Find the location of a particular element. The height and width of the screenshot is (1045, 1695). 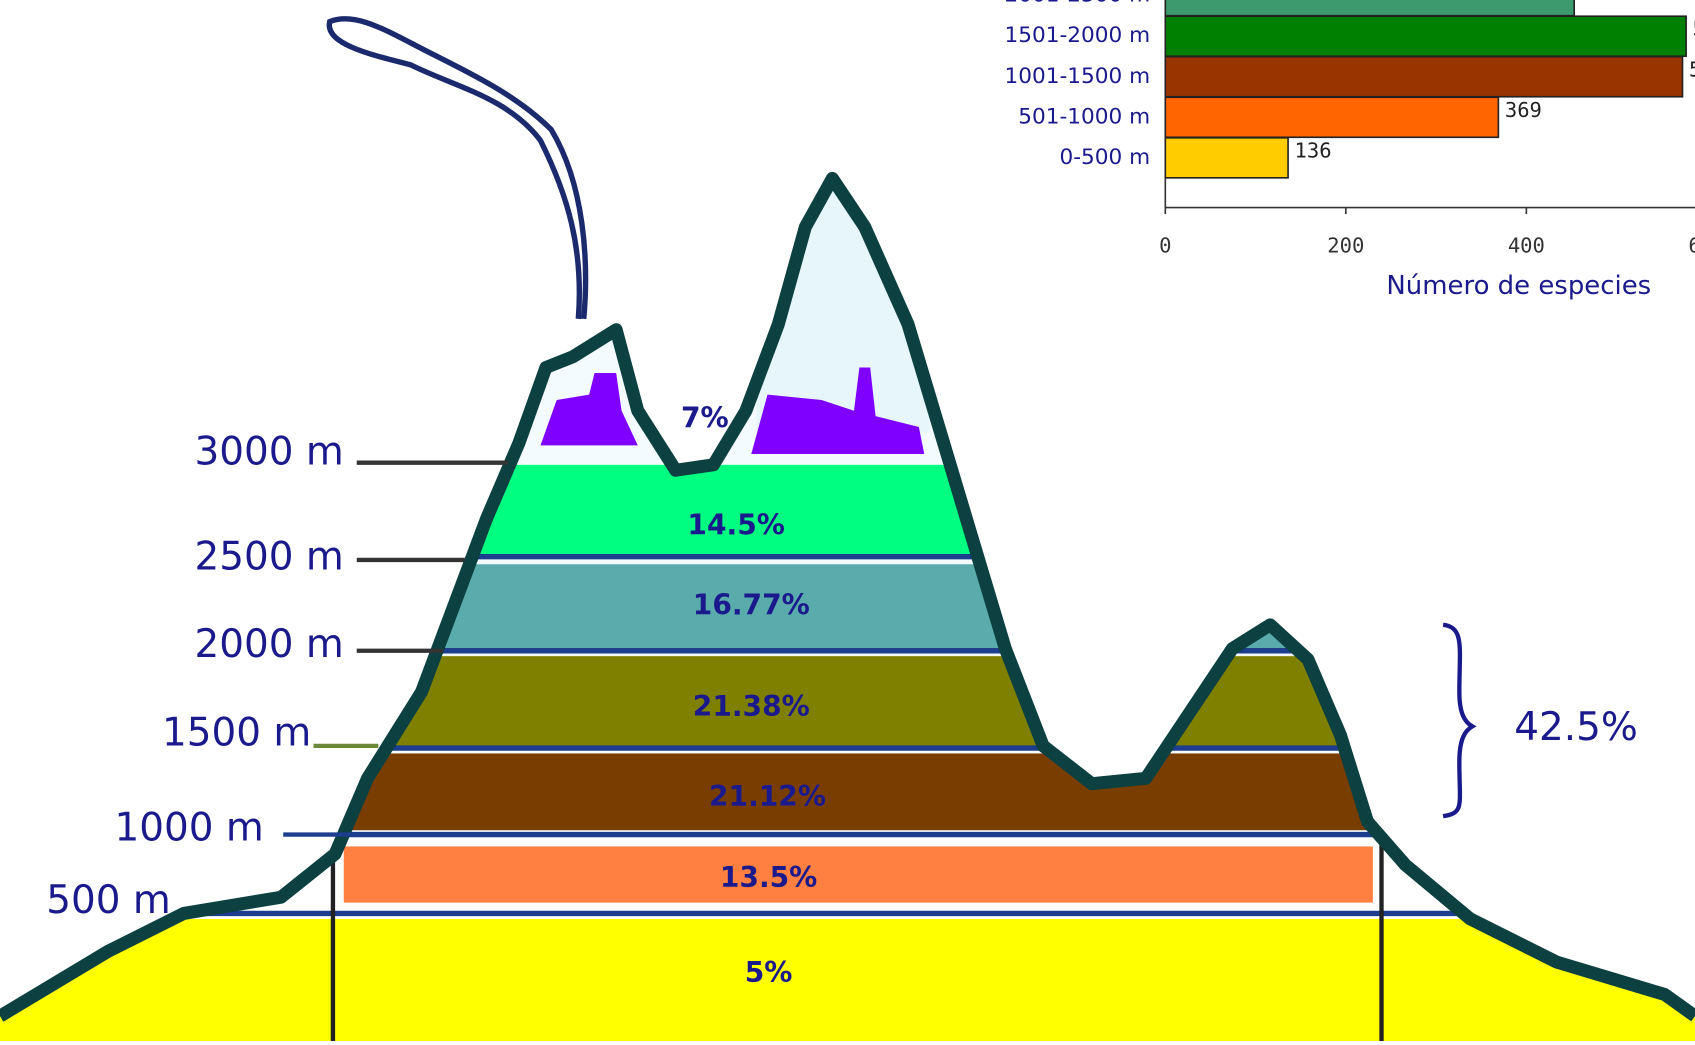

bracket is located at coordinates (1457, 720).